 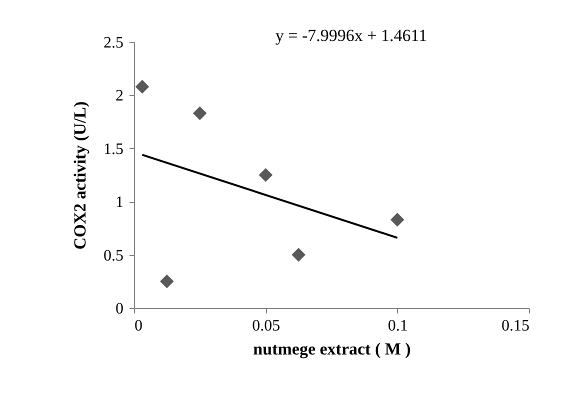 I want to click on annotation: y = -7.9996x + 1.4611, so click(x=351, y=35).